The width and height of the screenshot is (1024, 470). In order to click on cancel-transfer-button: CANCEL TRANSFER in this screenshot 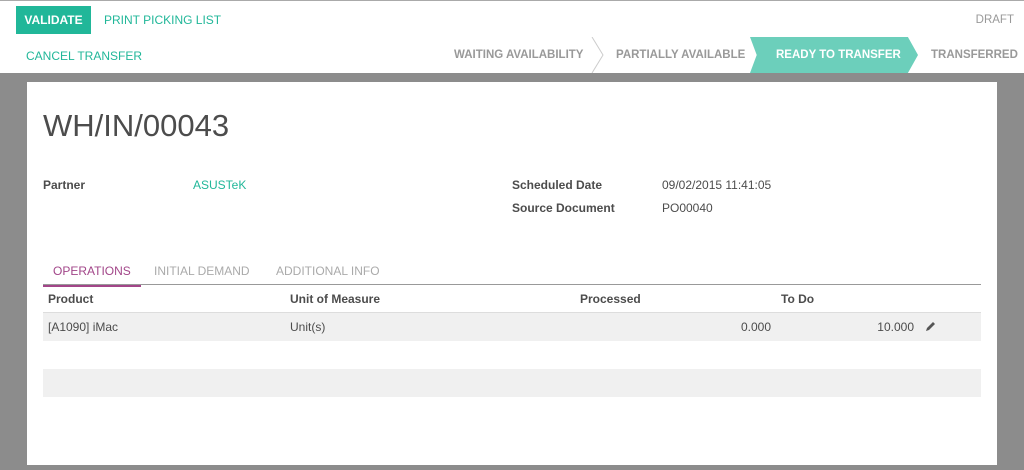, I will do `click(84, 56)`.